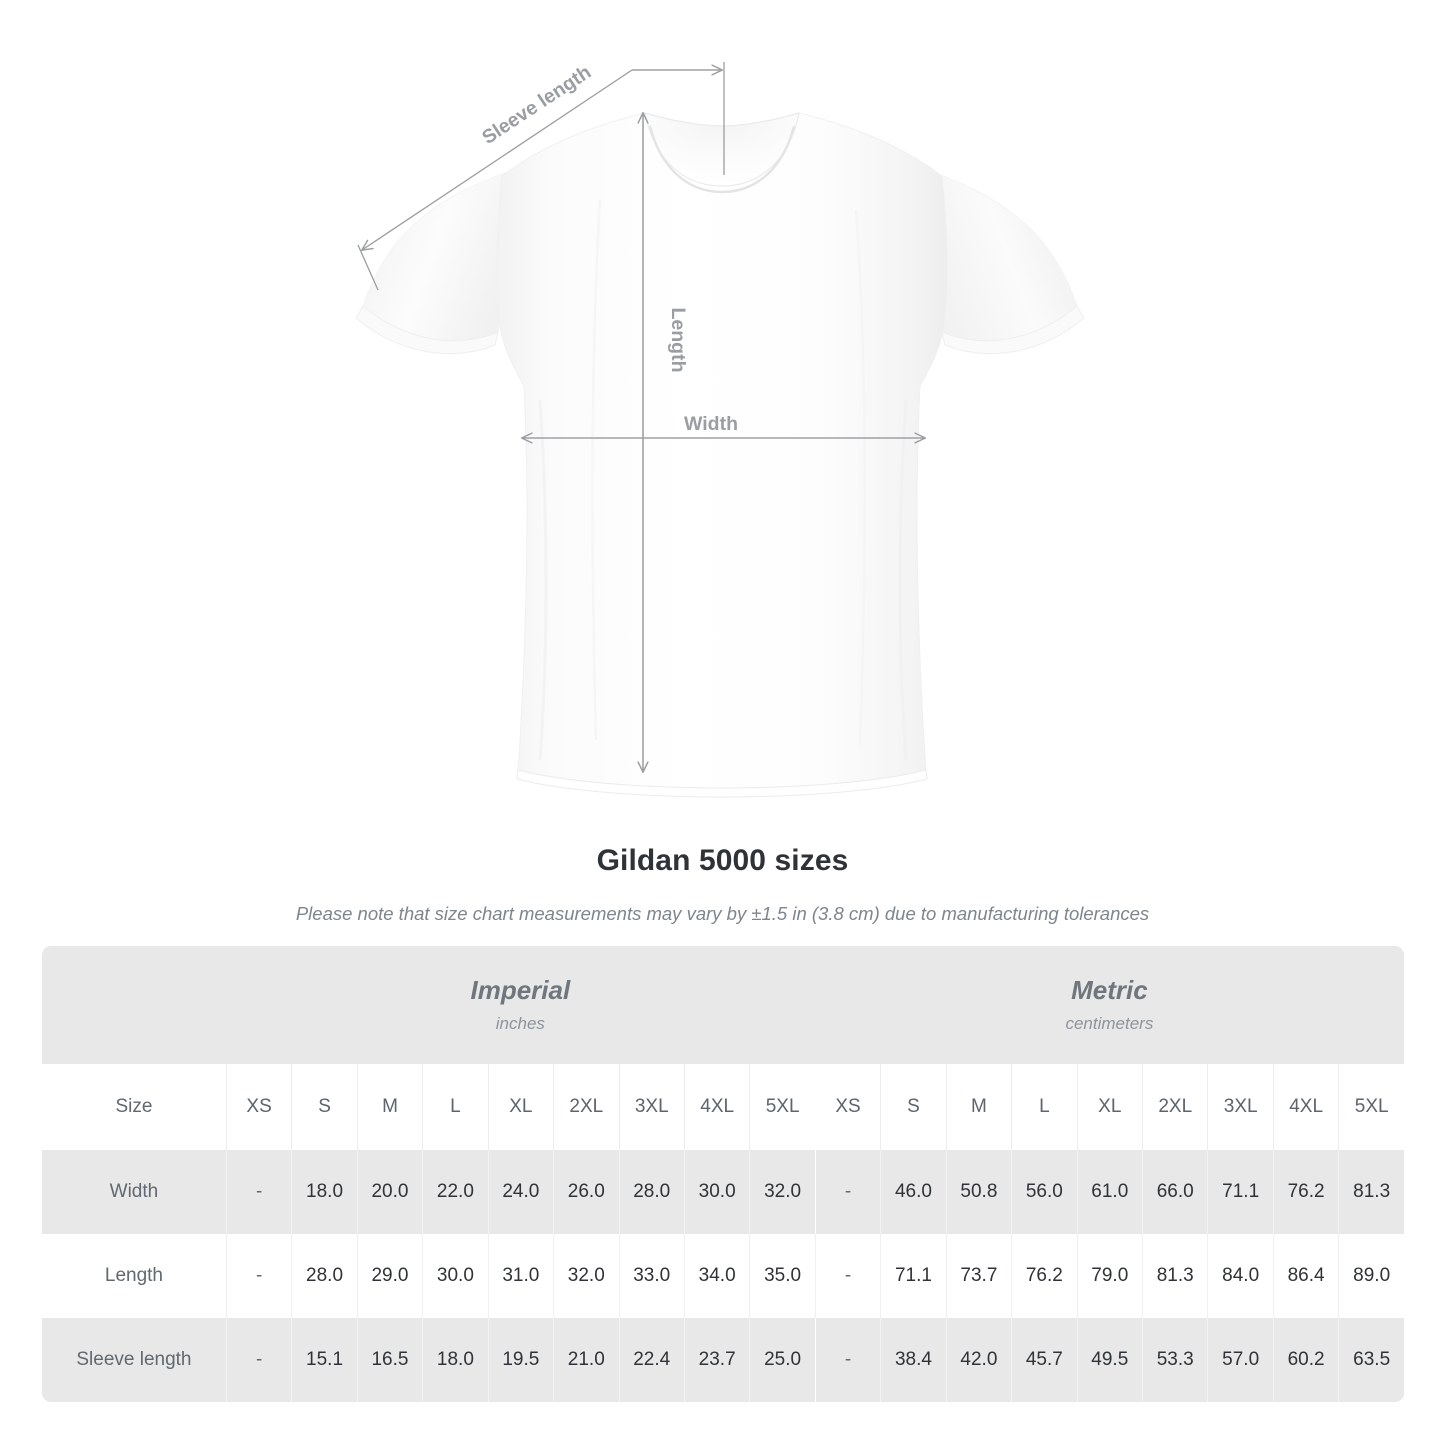  I want to click on cell-length-metric-s: 71.1, so click(913, 1276).